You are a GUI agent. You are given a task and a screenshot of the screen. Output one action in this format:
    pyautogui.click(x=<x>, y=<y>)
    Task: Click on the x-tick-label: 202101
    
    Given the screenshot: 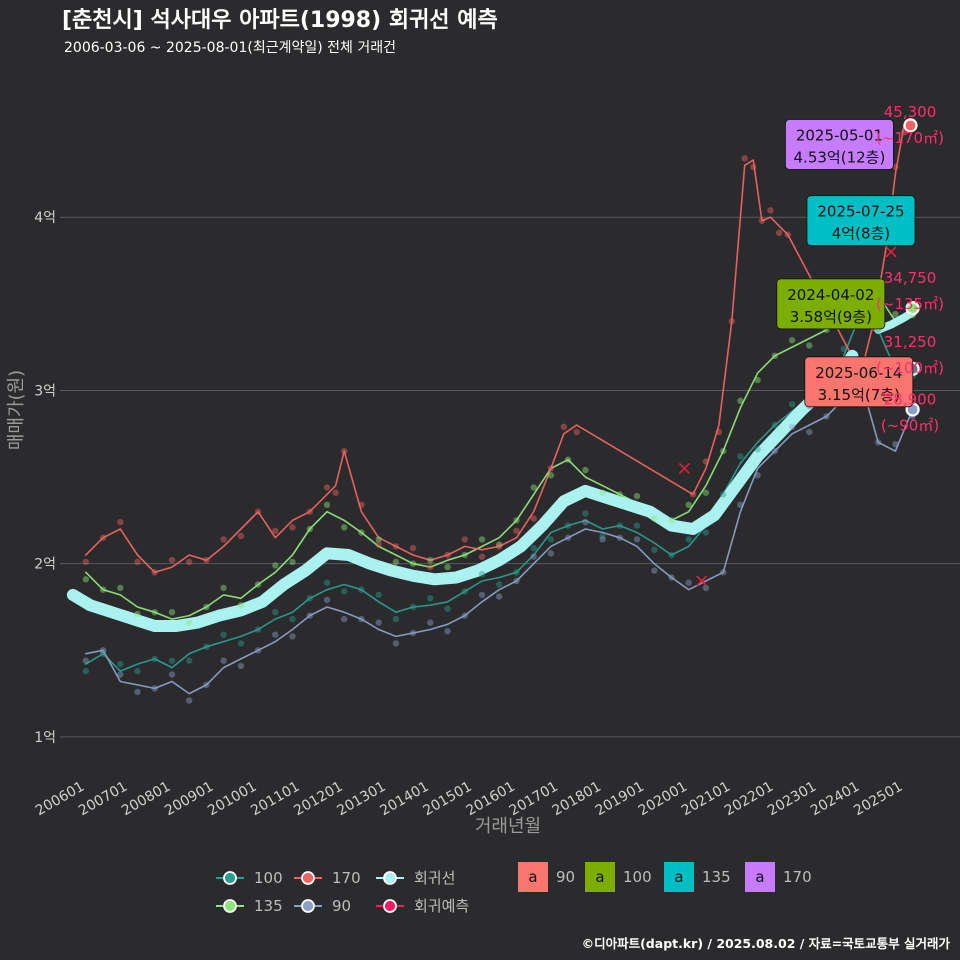 What is the action you would take?
    pyautogui.click(x=706, y=799)
    